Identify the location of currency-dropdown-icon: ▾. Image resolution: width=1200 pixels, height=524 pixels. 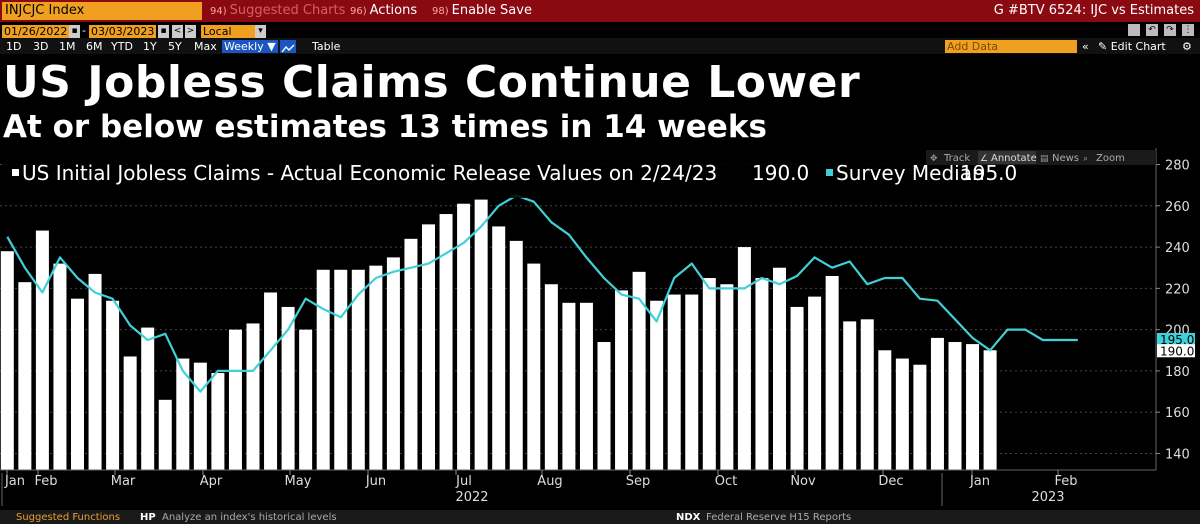
(260, 31).